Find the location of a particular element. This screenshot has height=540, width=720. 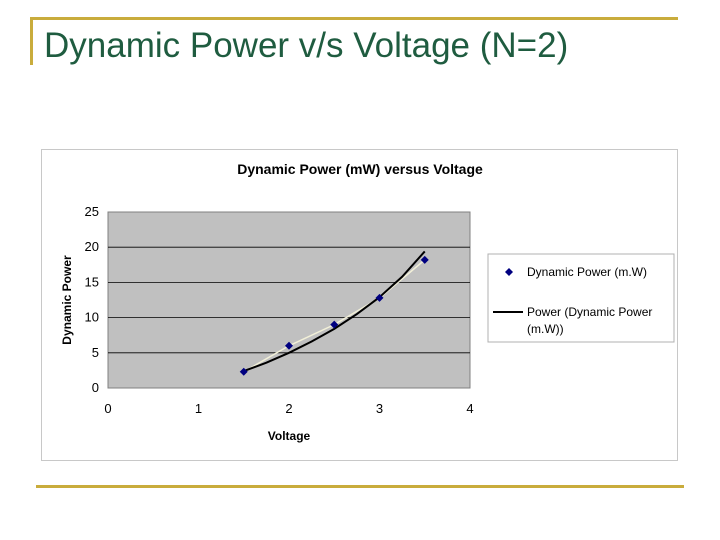

legend-item-label: Dynamic Power (m.W) is located at coordinates (587, 272).